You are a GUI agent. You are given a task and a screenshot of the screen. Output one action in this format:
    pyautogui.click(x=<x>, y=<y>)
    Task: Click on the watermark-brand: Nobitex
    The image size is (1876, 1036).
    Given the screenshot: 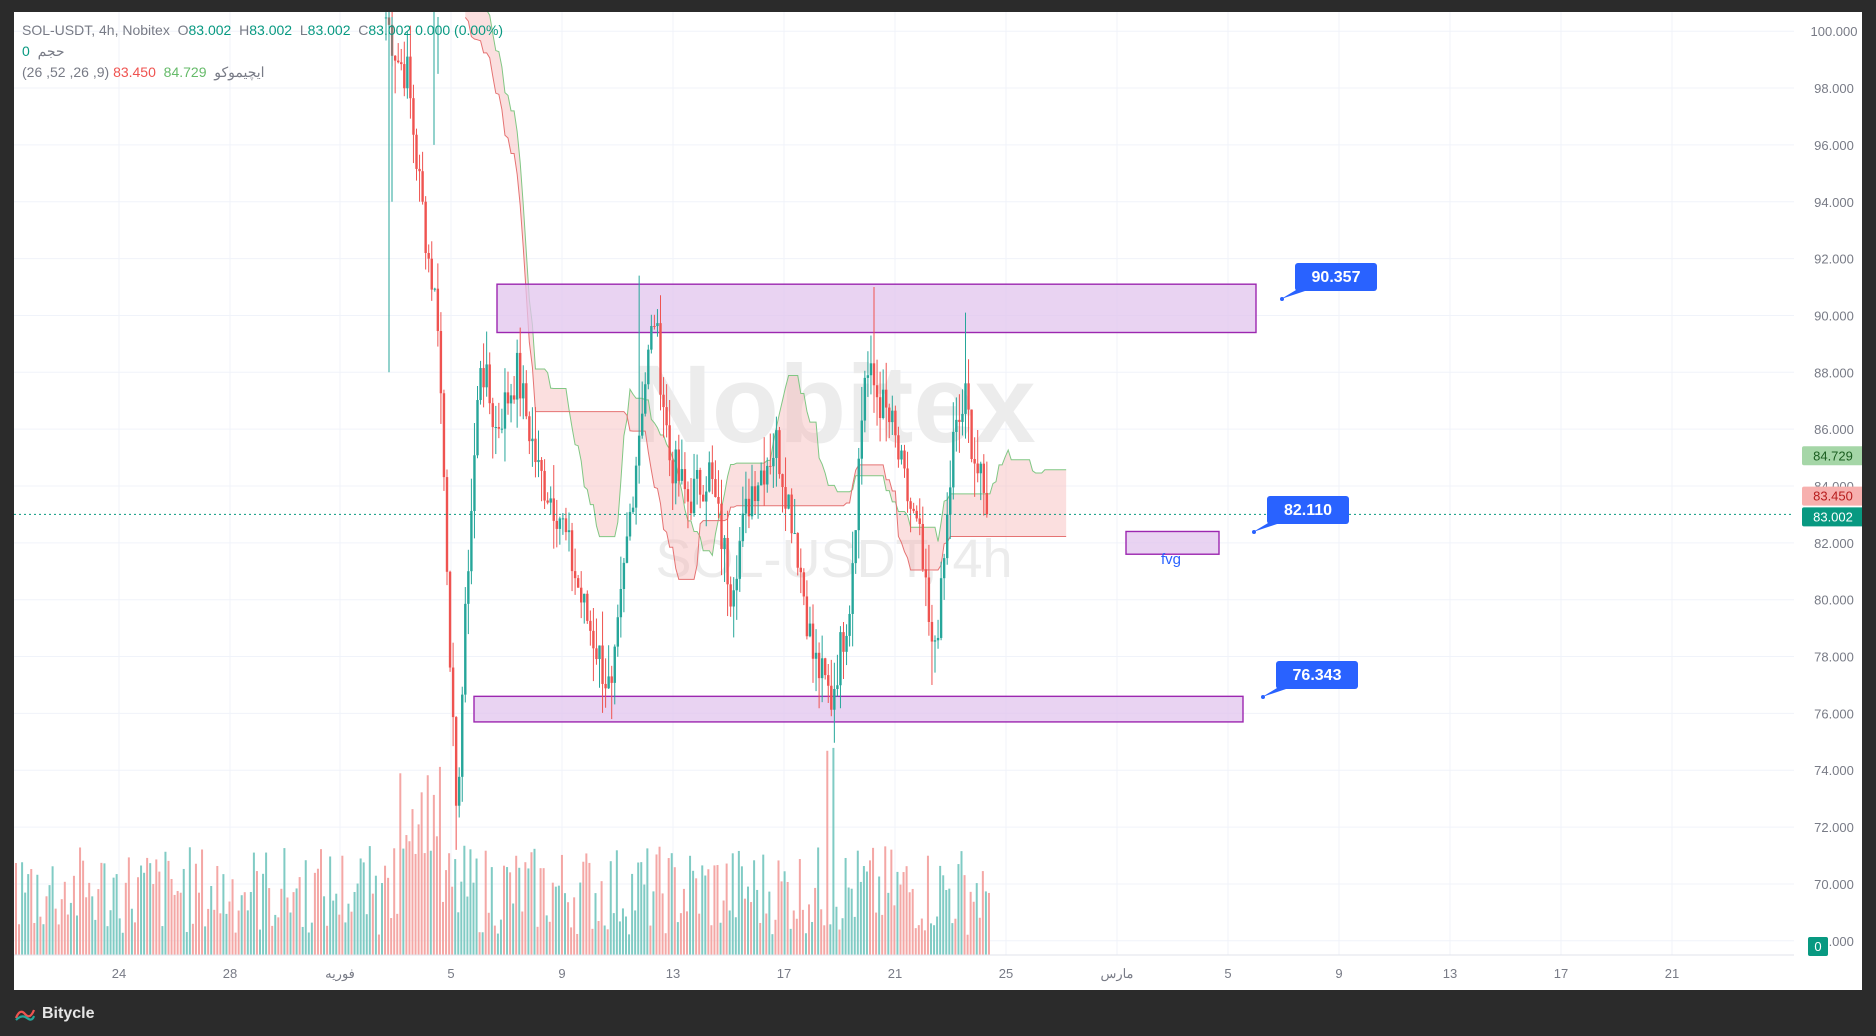 What is the action you would take?
    pyautogui.click(x=833, y=404)
    